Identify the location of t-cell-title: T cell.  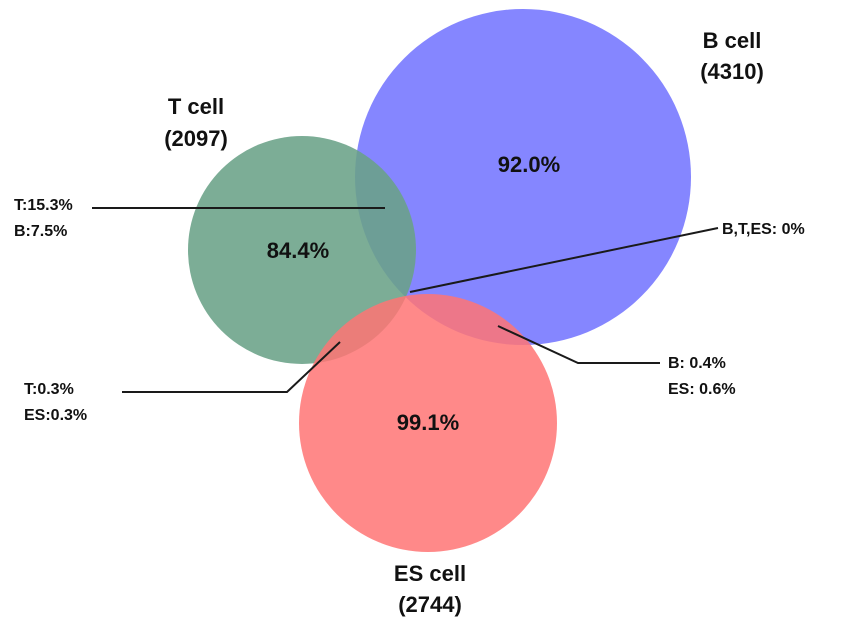
(196, 106).